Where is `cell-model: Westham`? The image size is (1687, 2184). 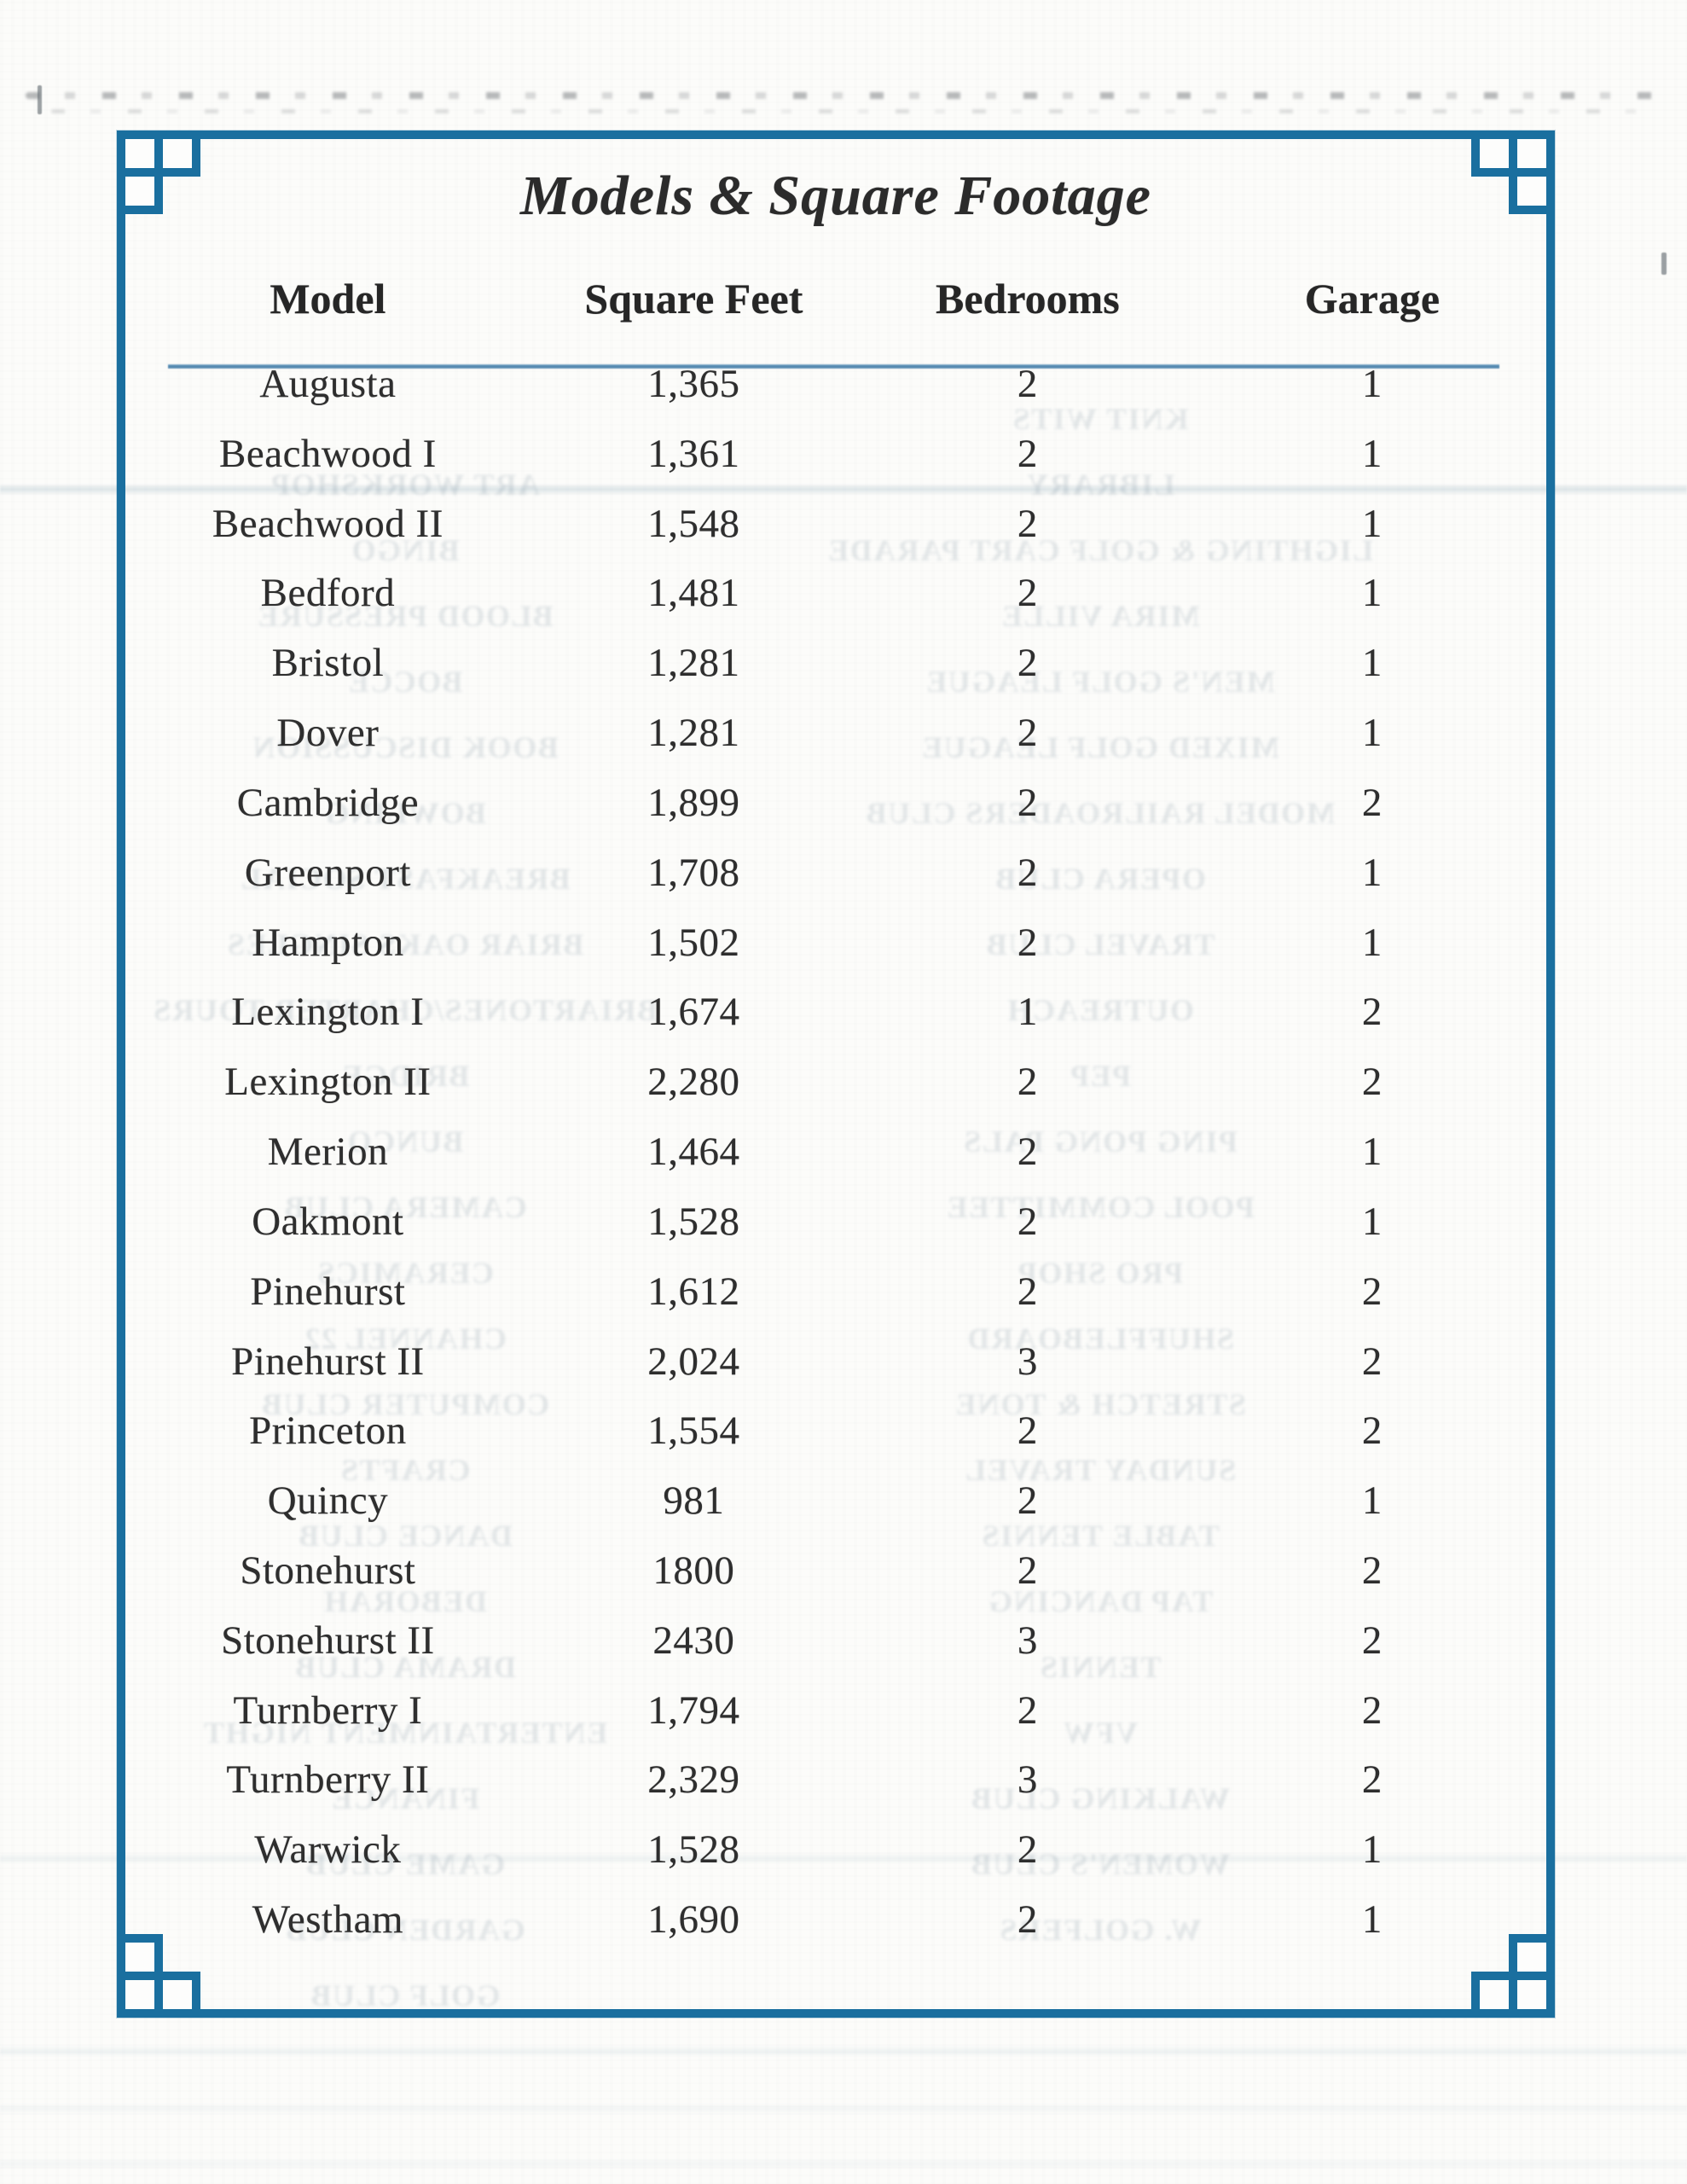 cell-model: Westham is located at coordinates (328, 1920).